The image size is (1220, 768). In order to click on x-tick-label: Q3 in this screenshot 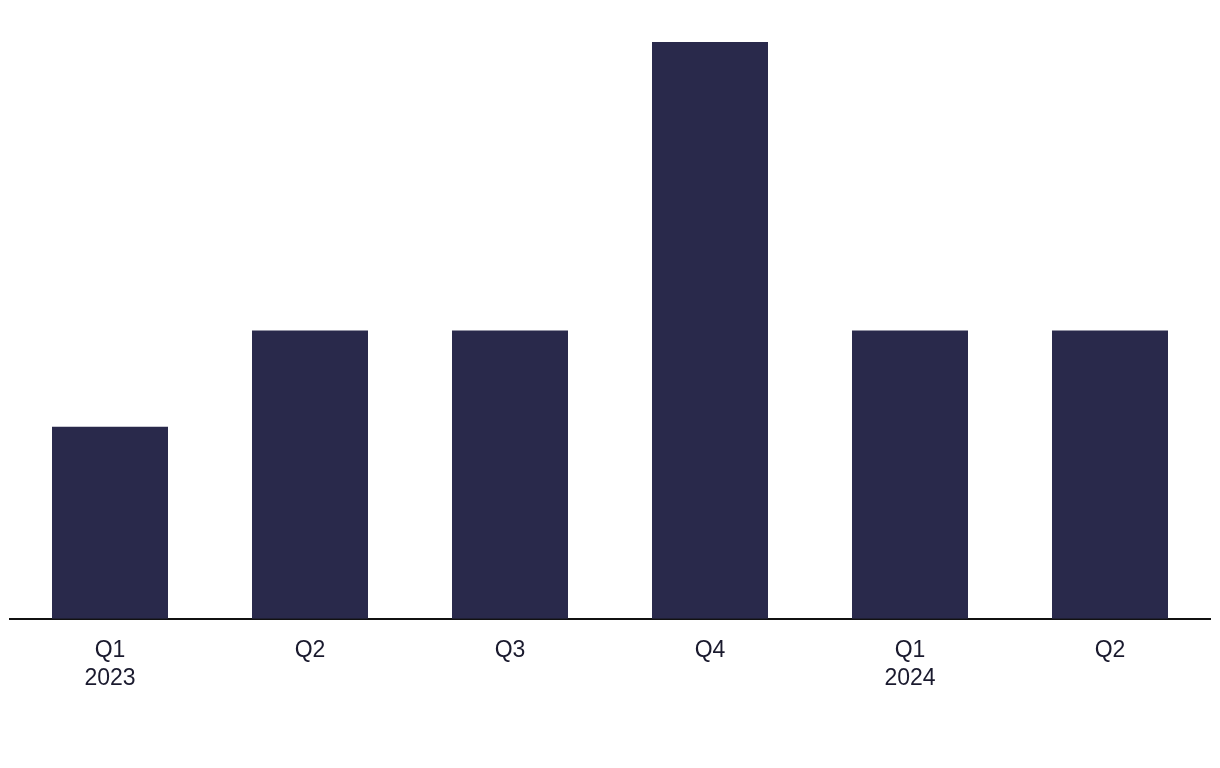, I will do `click(510, 648)`.